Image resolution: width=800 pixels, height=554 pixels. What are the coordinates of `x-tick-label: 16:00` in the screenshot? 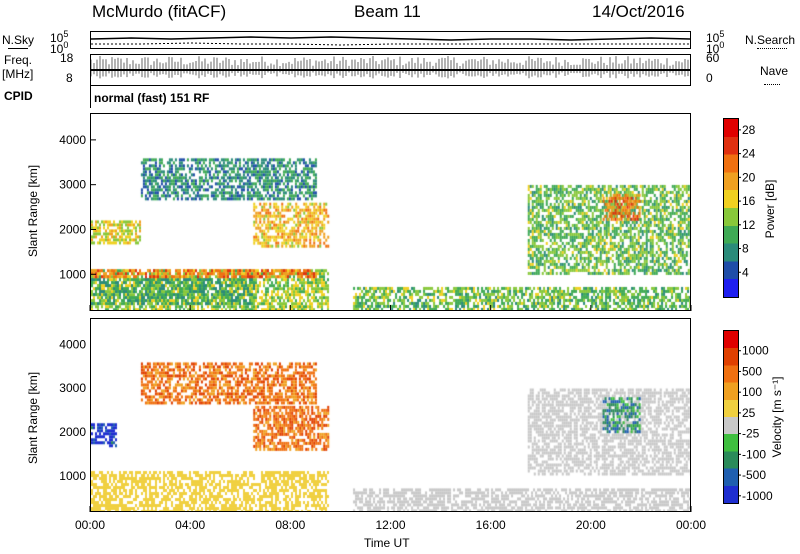 It's located at (491, 525).